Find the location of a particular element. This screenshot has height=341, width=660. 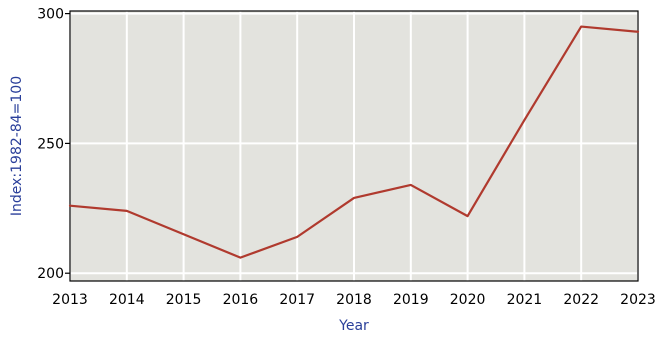

y-tick-label: 250 is located at coordinates (50, 144).